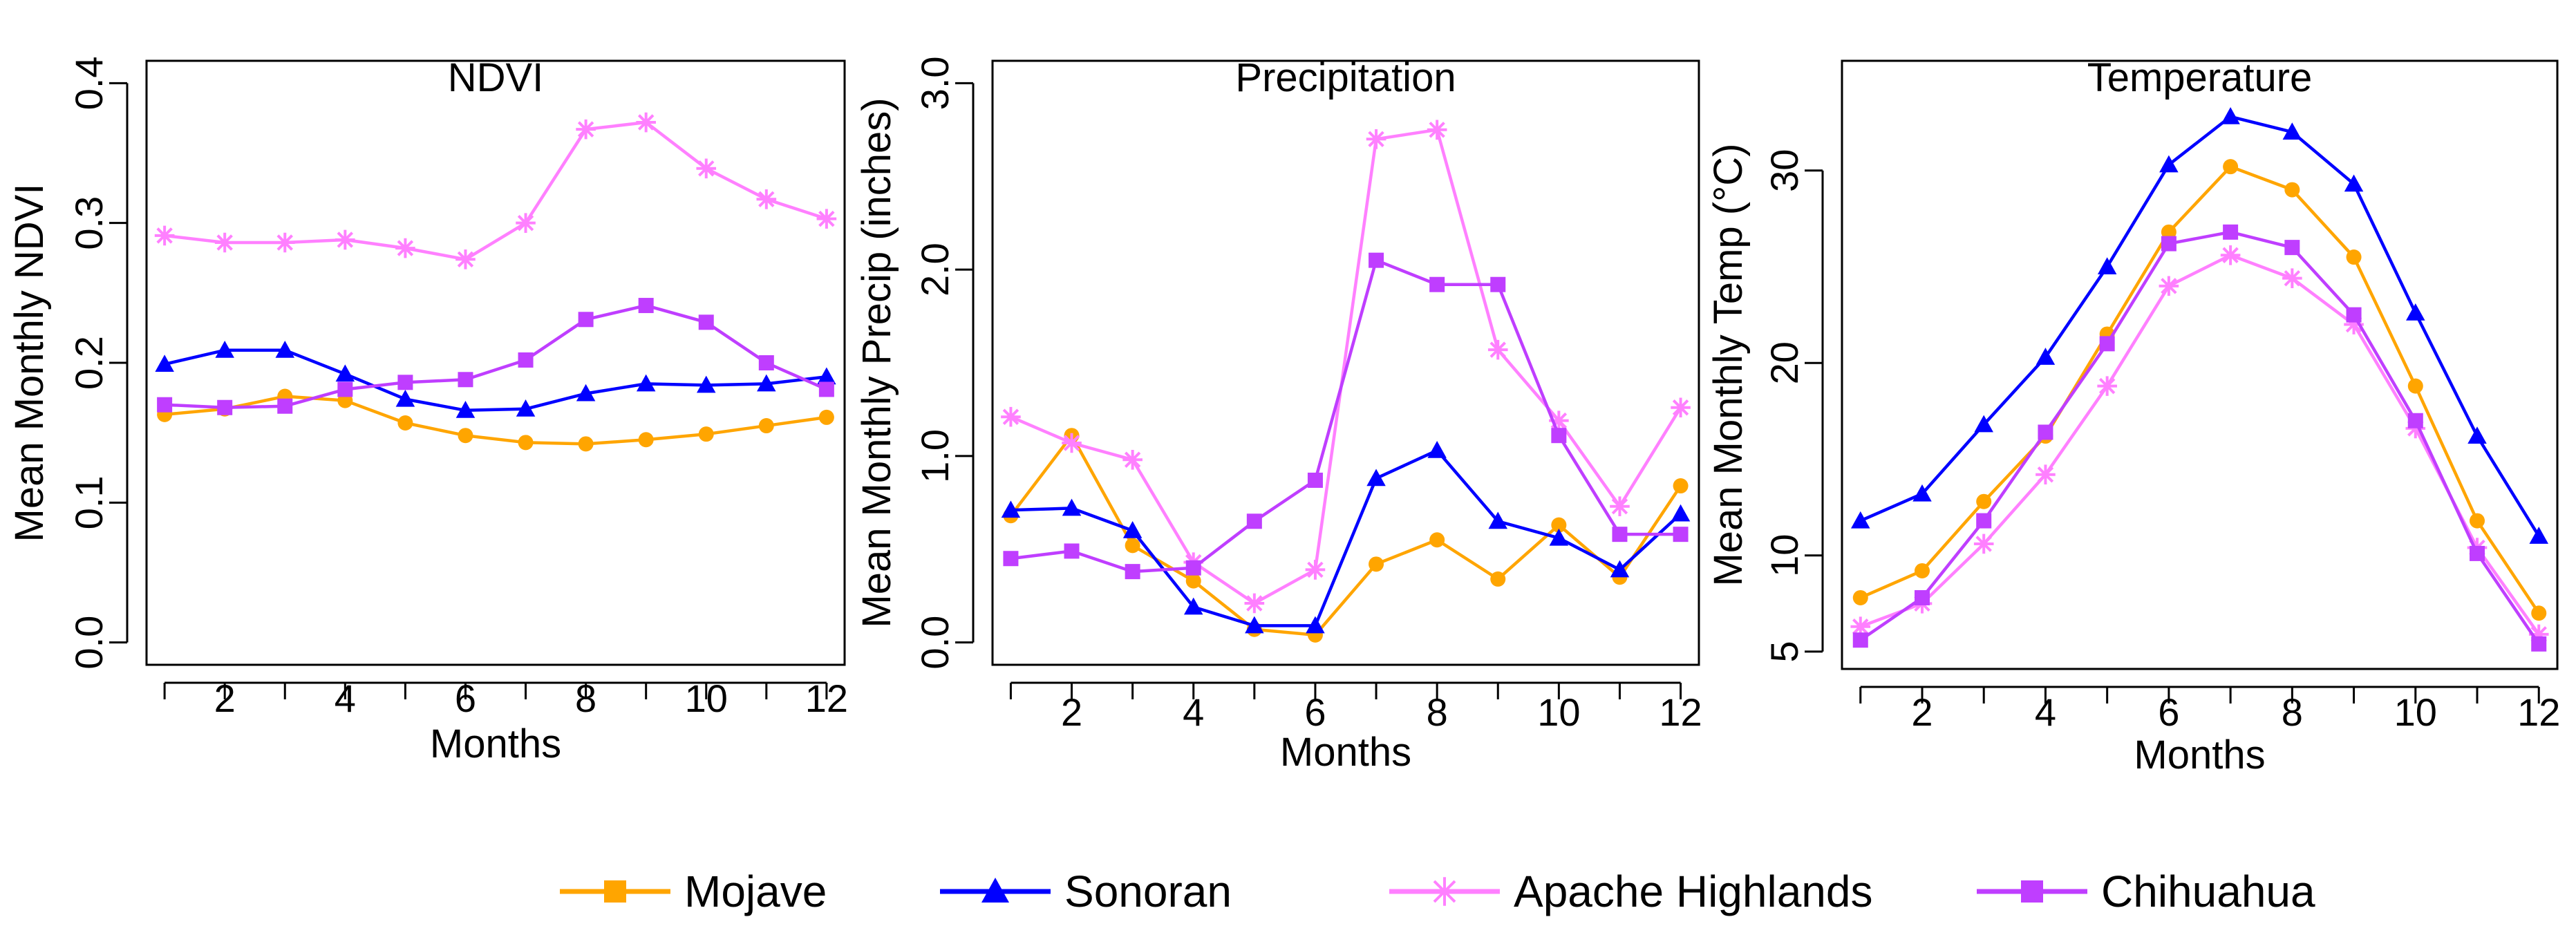 This screenshot has width=2576, height=935. What do you see at coordinates (585, 698) in the screenshot?
I see `x-tick-label-ndvi: 8` at bounding box center [585, 698].